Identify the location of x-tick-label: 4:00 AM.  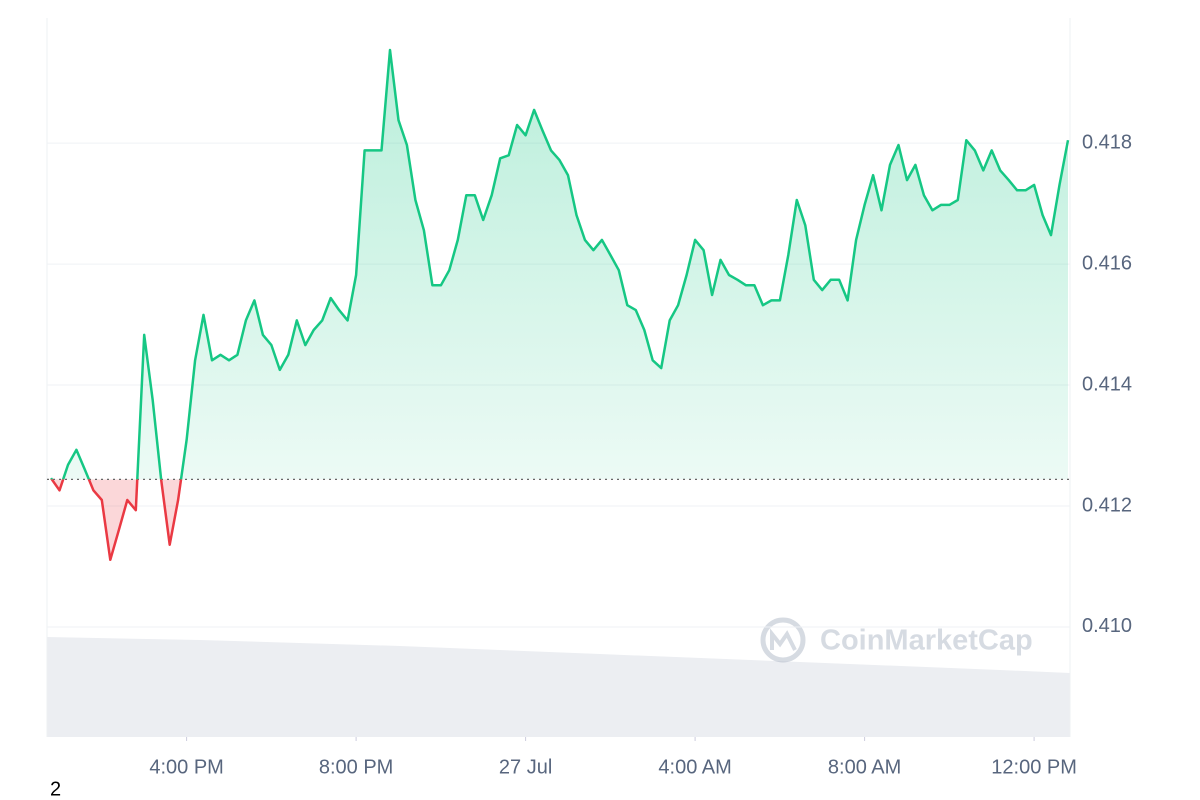
(694, 767).